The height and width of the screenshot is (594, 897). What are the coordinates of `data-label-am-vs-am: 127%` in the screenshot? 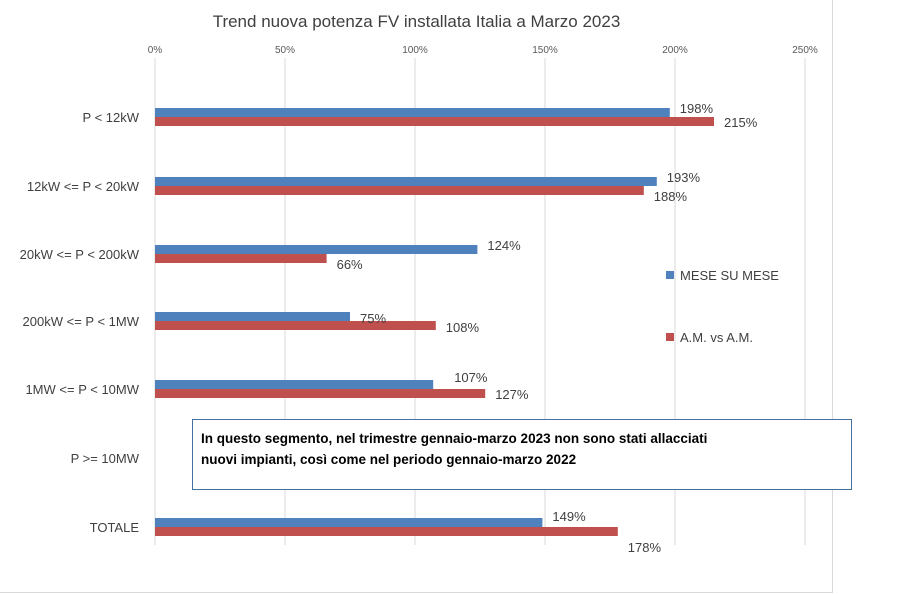 It's located at (512, 394).